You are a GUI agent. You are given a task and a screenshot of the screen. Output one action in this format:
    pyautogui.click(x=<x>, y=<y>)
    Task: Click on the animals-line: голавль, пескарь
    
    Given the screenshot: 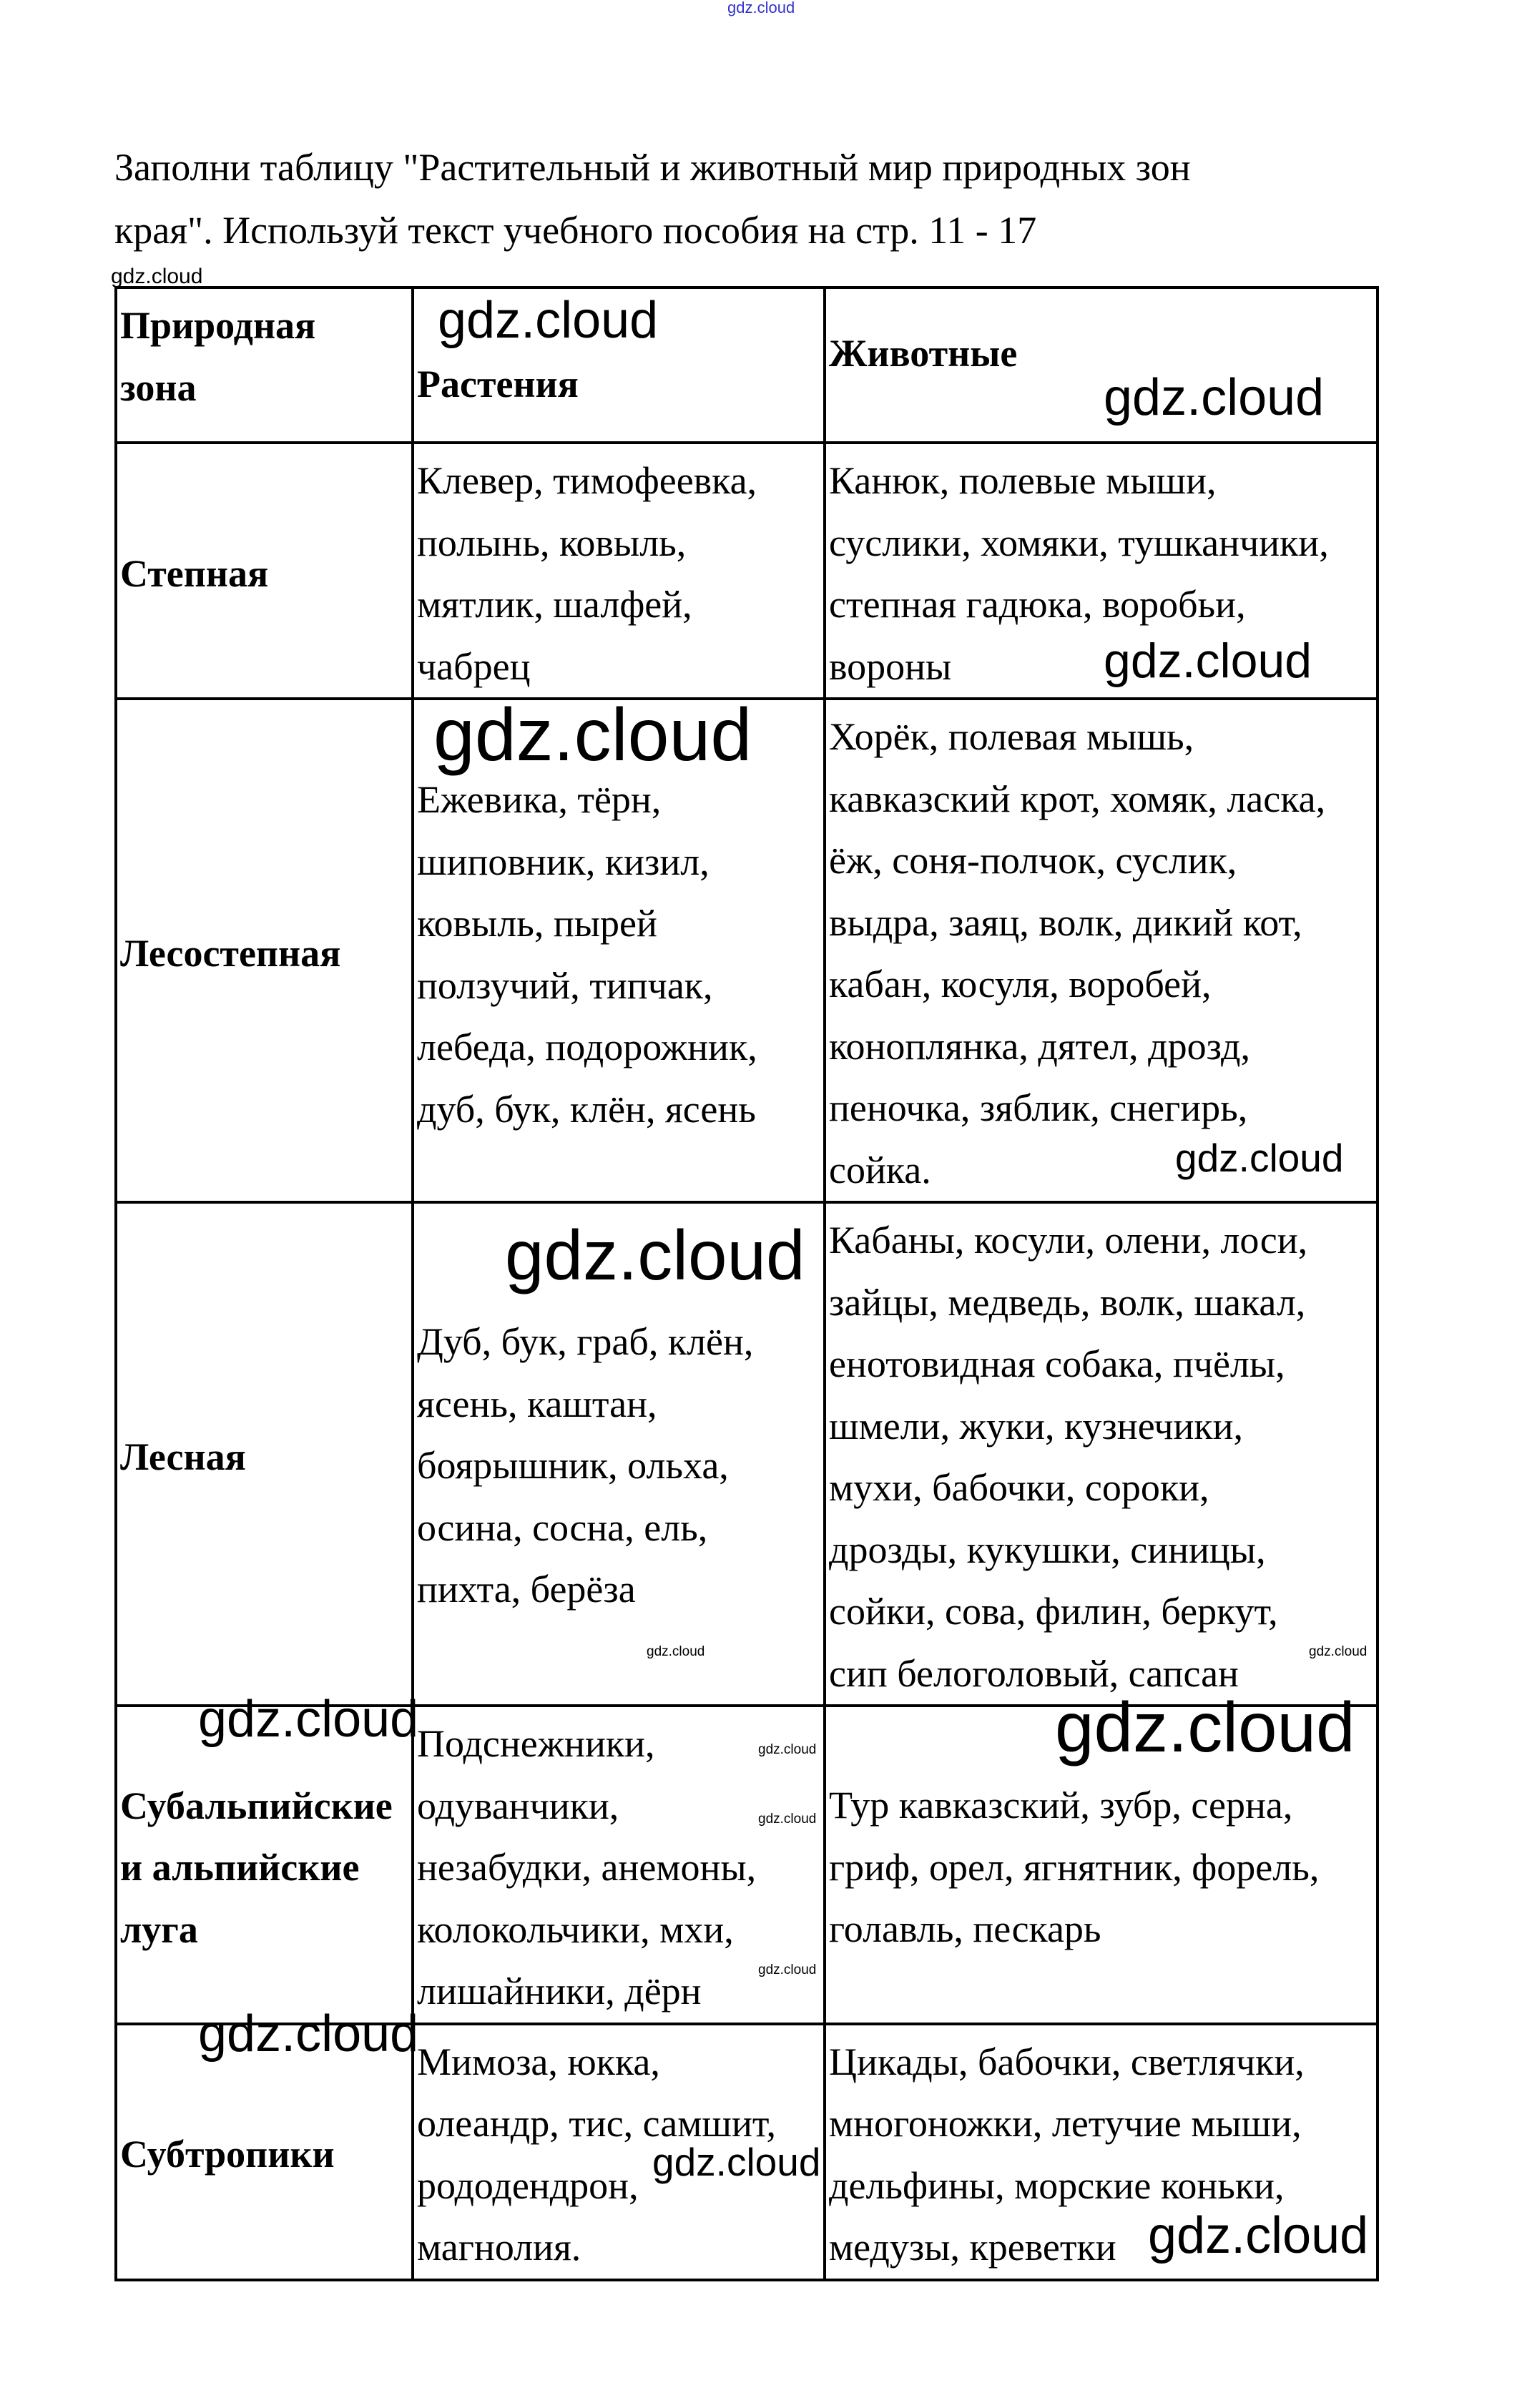 What is the action you would take?
    pyautogui.click(x=965, y=1929)
    